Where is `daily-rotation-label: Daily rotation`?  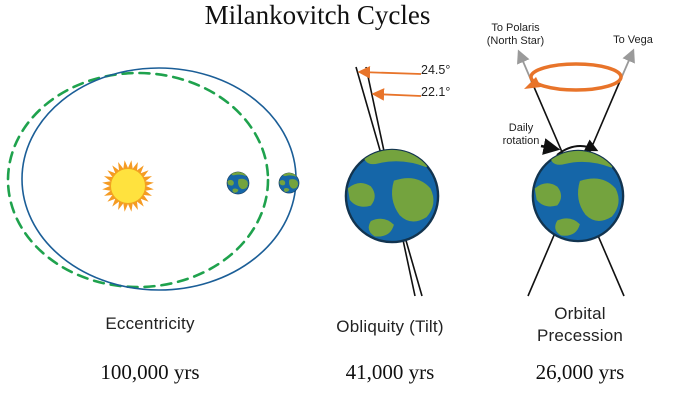
daily-rotation-label: Daily rotation is located at coordinates (521, 135).